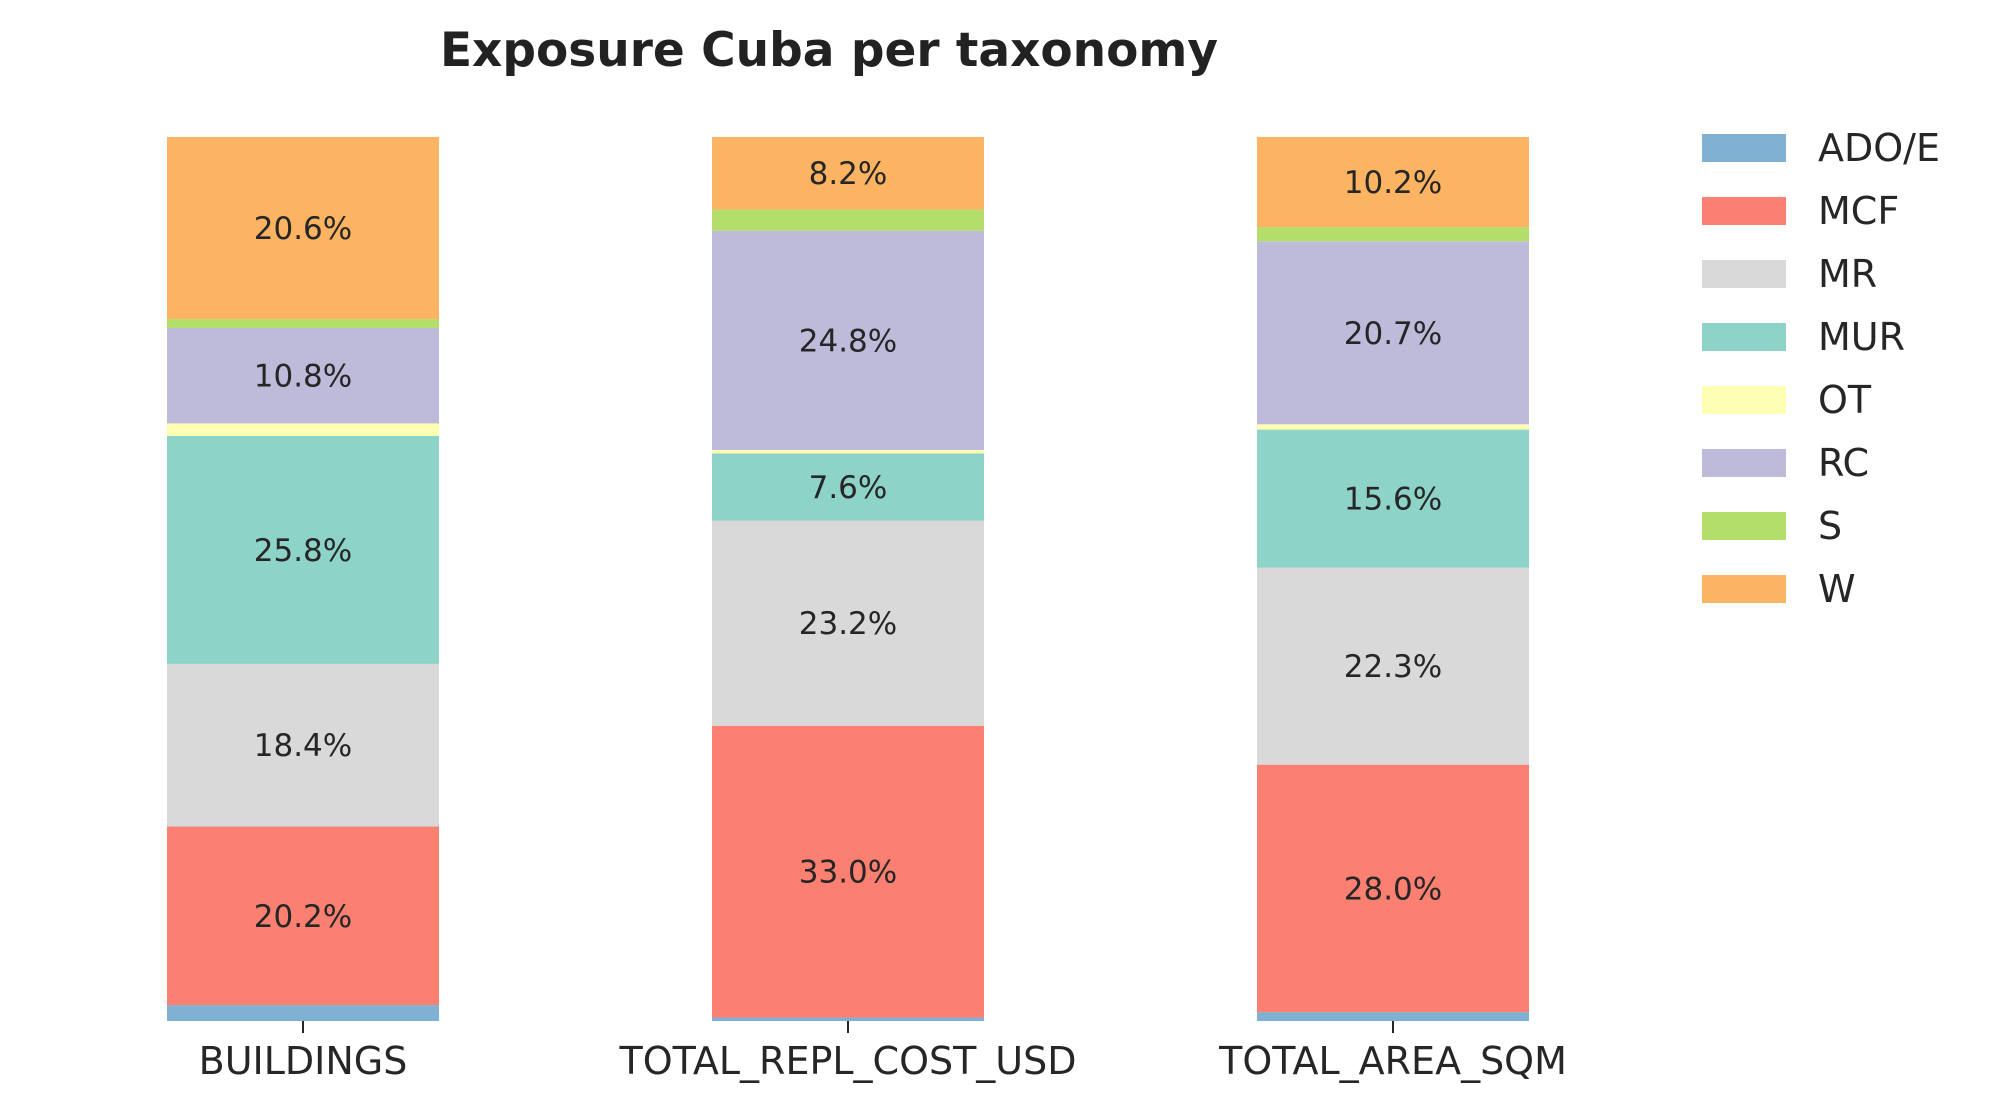 This screenshot has width=1992, height=1118. What do you see at coordinates (1837, 589) in the screenshot?
I see `legend-label-w: W` at bounding box center [1837, 589].